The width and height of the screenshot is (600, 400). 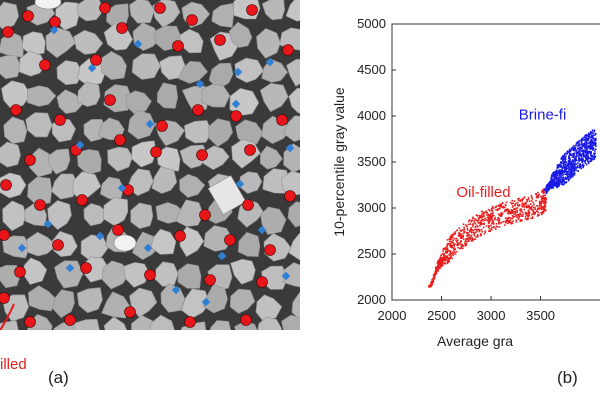 I want to click on data-point, so click(x=595, y=144).